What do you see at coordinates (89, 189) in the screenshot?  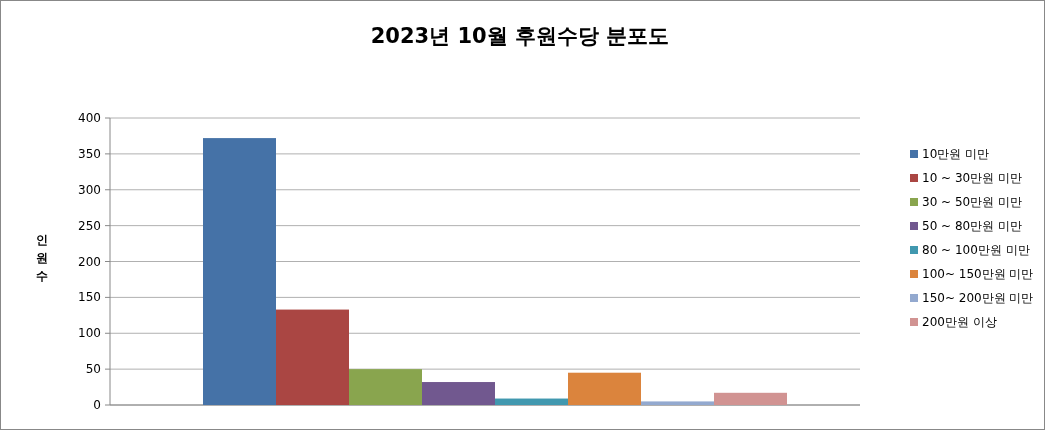 I see `y-tick-label: 300` at bounding box center [89, 189].